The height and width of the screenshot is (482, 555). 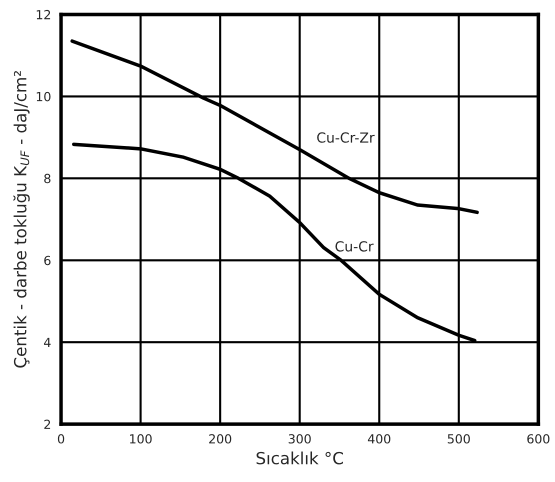 I want to click on y-tick-label: 8, so click(x=47, y=179).